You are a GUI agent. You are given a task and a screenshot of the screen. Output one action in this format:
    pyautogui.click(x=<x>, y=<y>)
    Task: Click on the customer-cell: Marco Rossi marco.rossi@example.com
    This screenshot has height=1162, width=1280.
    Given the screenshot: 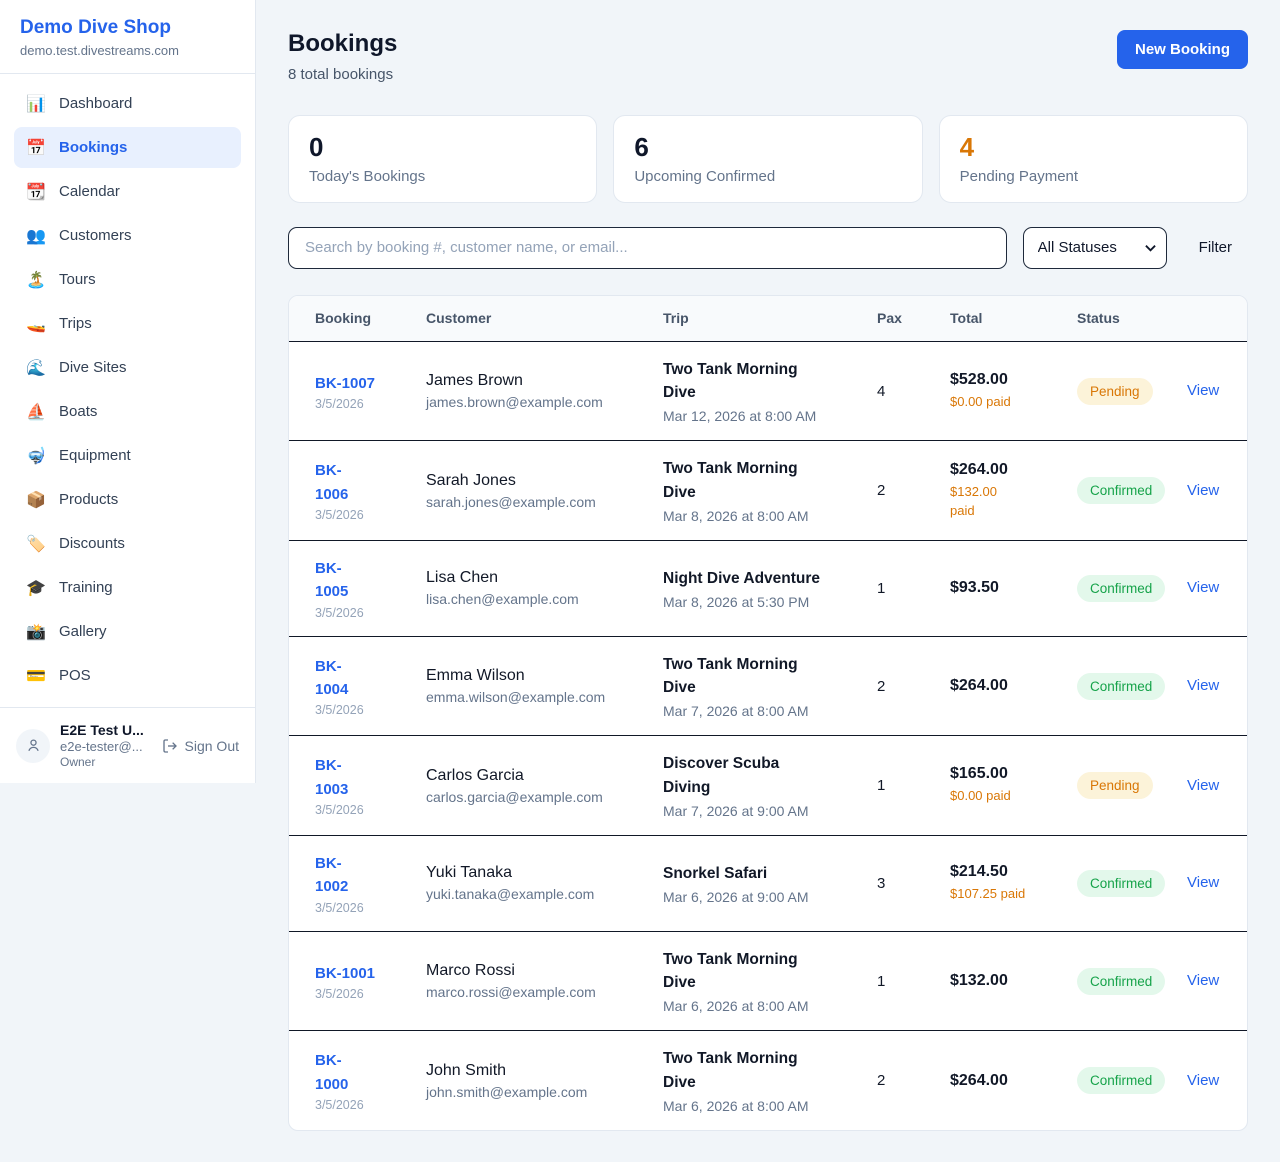 What is the action you would take?
    pyautogui.click(x=544, y=981)
    